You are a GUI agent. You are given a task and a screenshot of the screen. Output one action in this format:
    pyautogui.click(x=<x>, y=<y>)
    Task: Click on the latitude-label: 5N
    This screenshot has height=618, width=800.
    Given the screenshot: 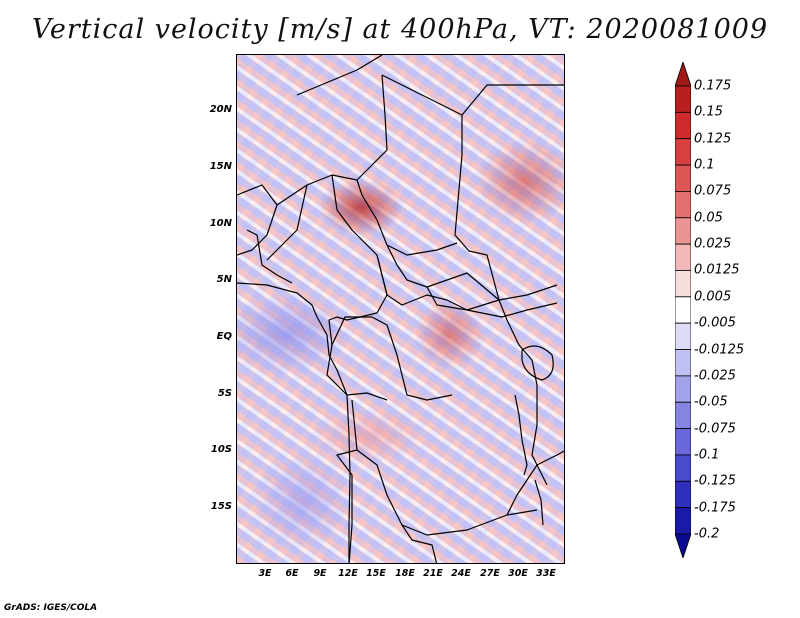 What is the action you would take?
    pyautogui.click(x=224, y=279)
    